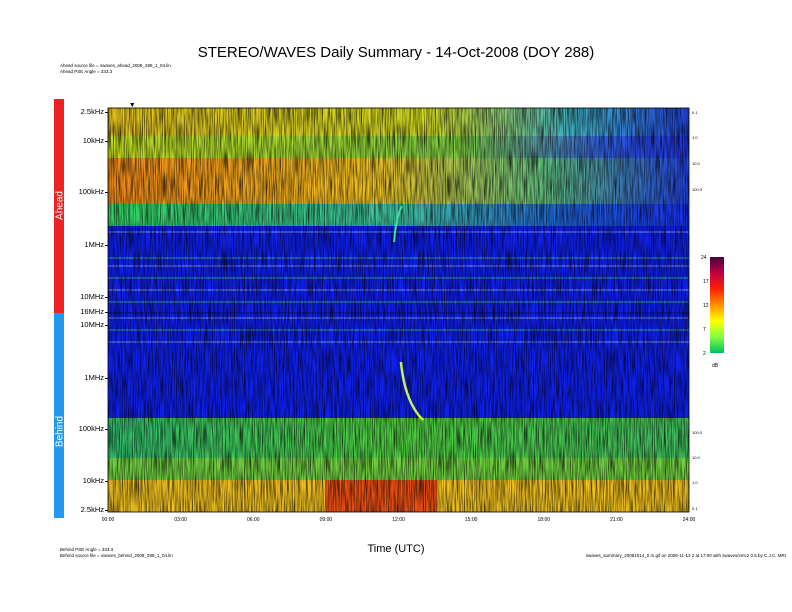 This screenshot has width=792, height=612. Describe the element at coordinates (706, 282) in the screenshot. I see `colorbar-tick-label: 17` at that location.